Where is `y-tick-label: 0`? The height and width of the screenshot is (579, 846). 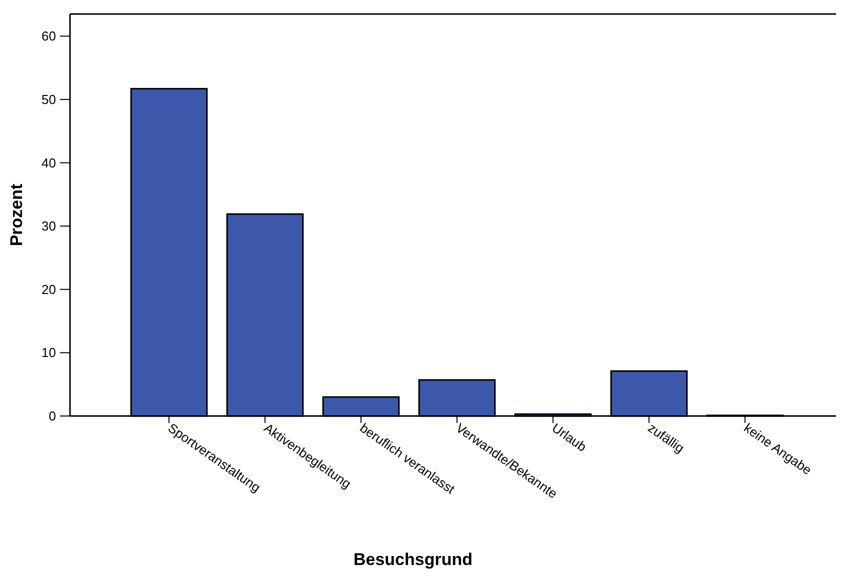 y-tick-label: 0 is located at coordinates (52, 416).